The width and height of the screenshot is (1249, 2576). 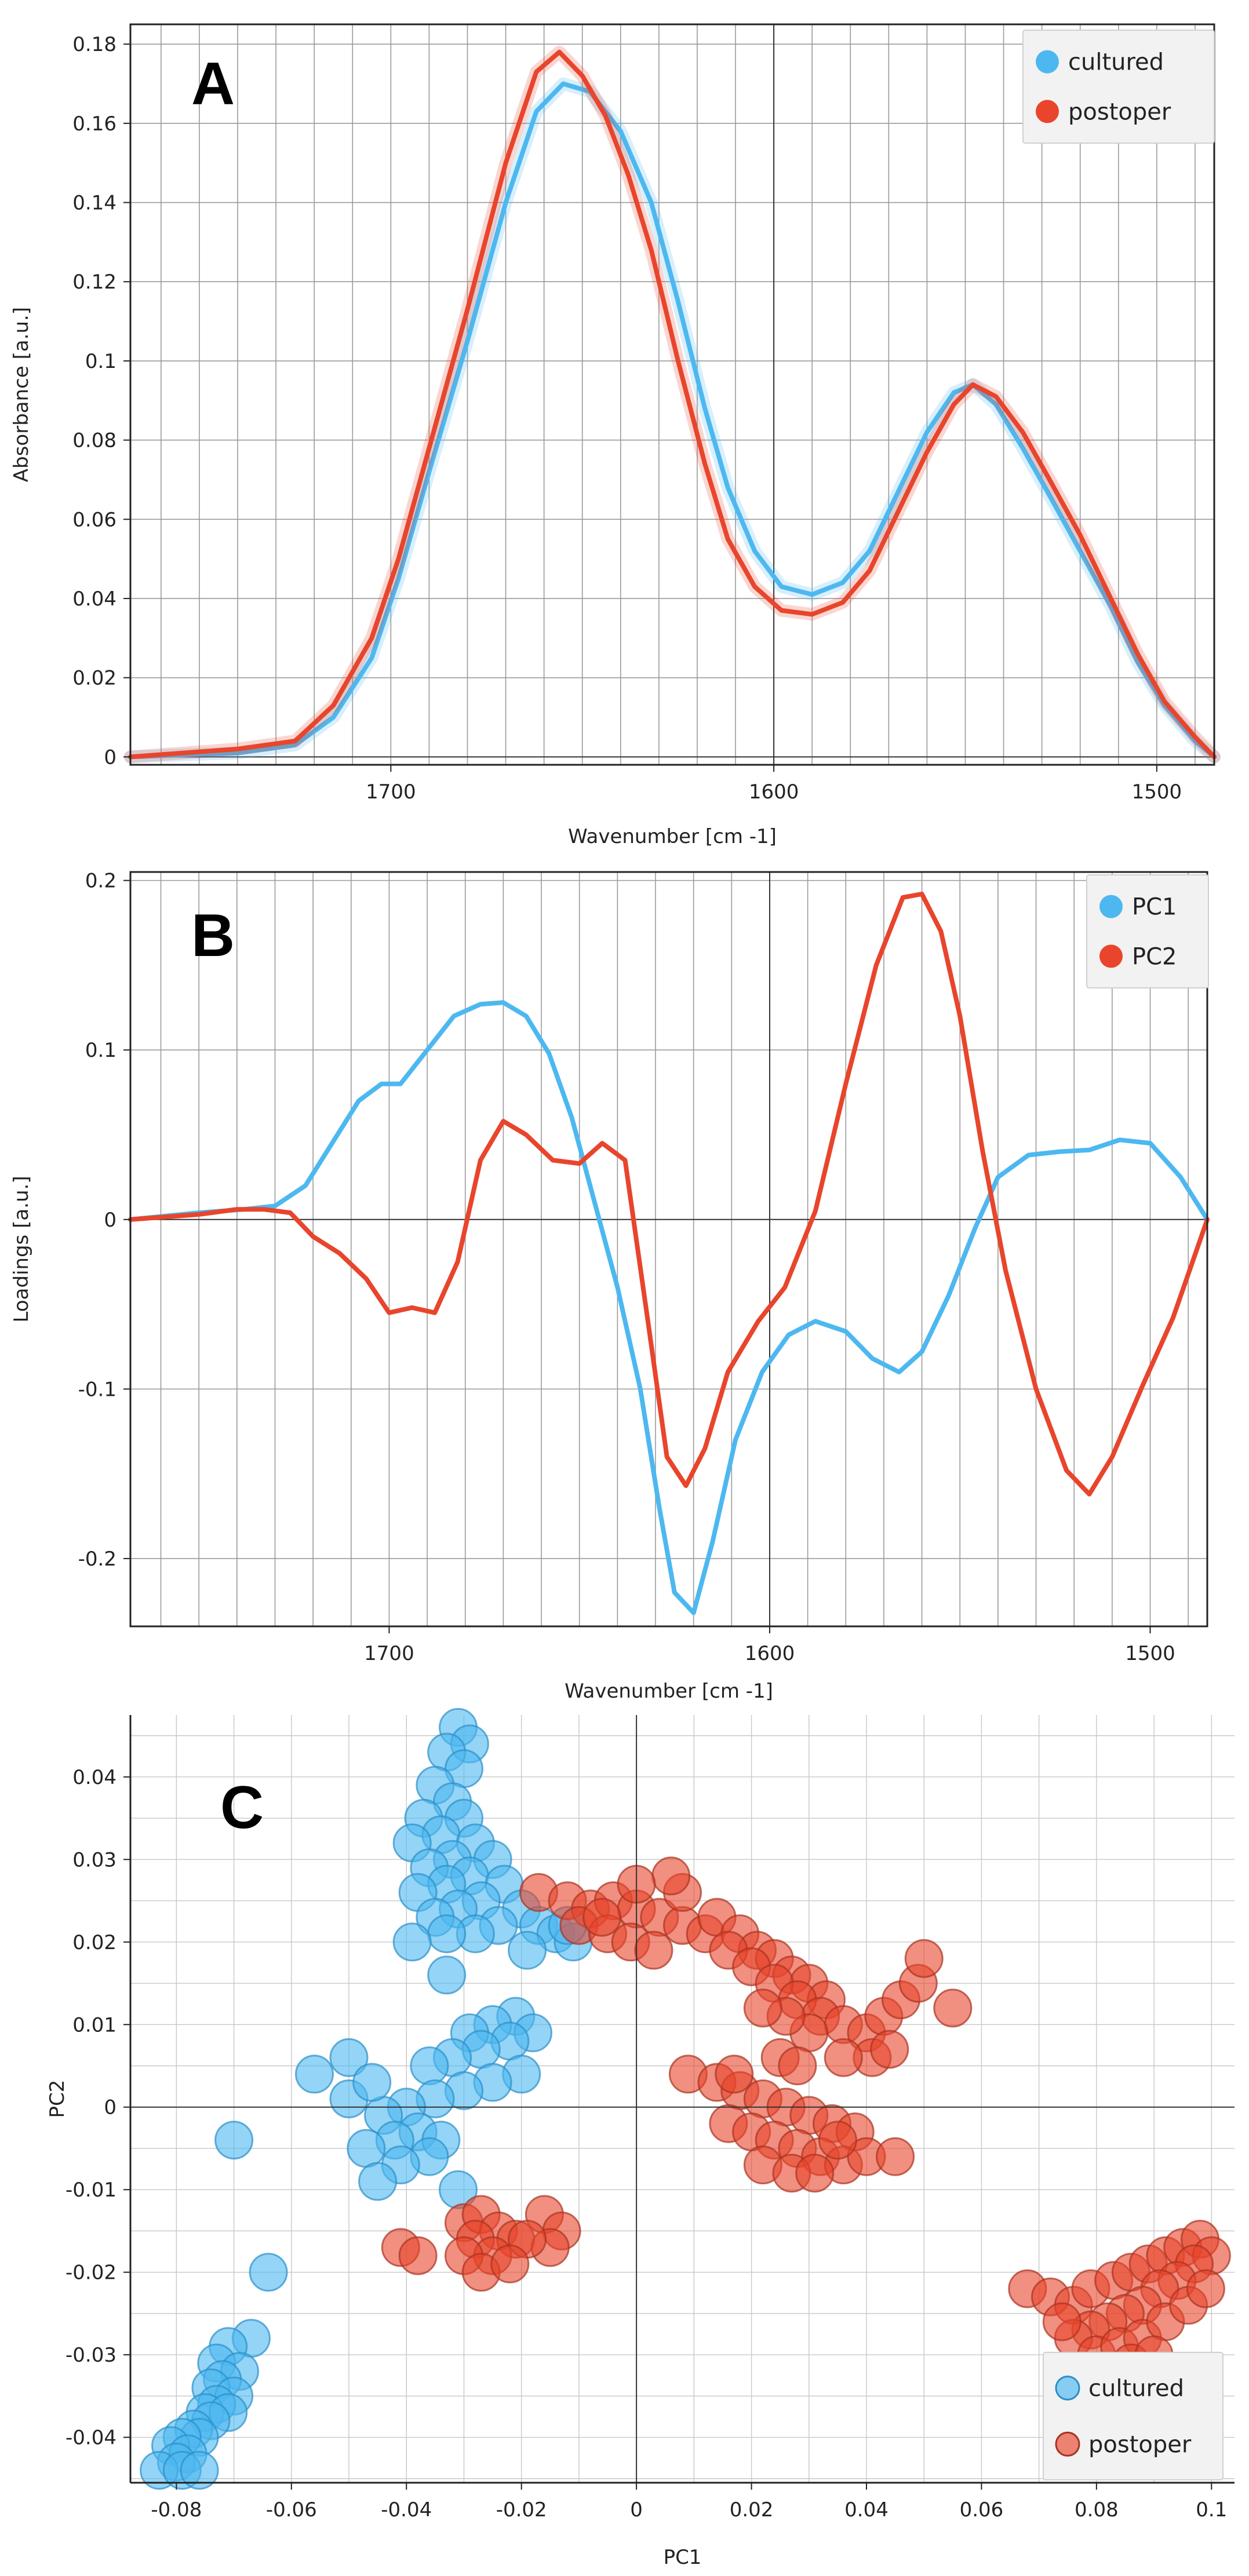 What do you see at coordinates (97, 1559) in the screenshot?
I see `panel-b-y-tick-label: -0.2` at bounding box center [97, 1559].